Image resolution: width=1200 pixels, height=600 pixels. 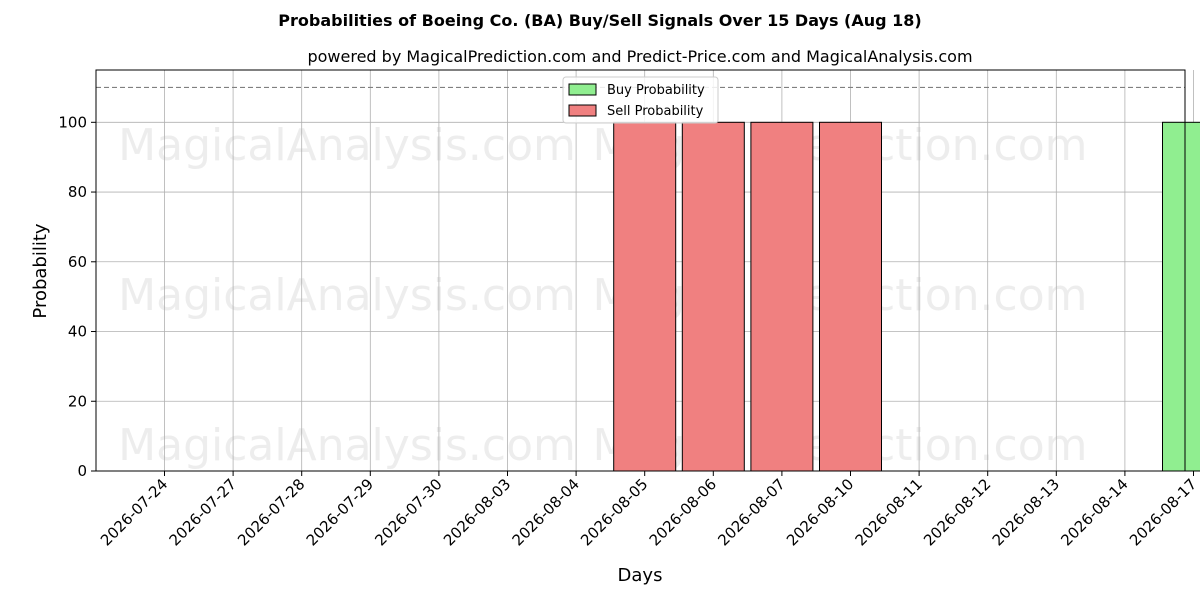 What do you see at coordinates (408, 512) in the screenshot?
I see `x-tick-label: 2026-07-30` at bounding box center [408, 512].